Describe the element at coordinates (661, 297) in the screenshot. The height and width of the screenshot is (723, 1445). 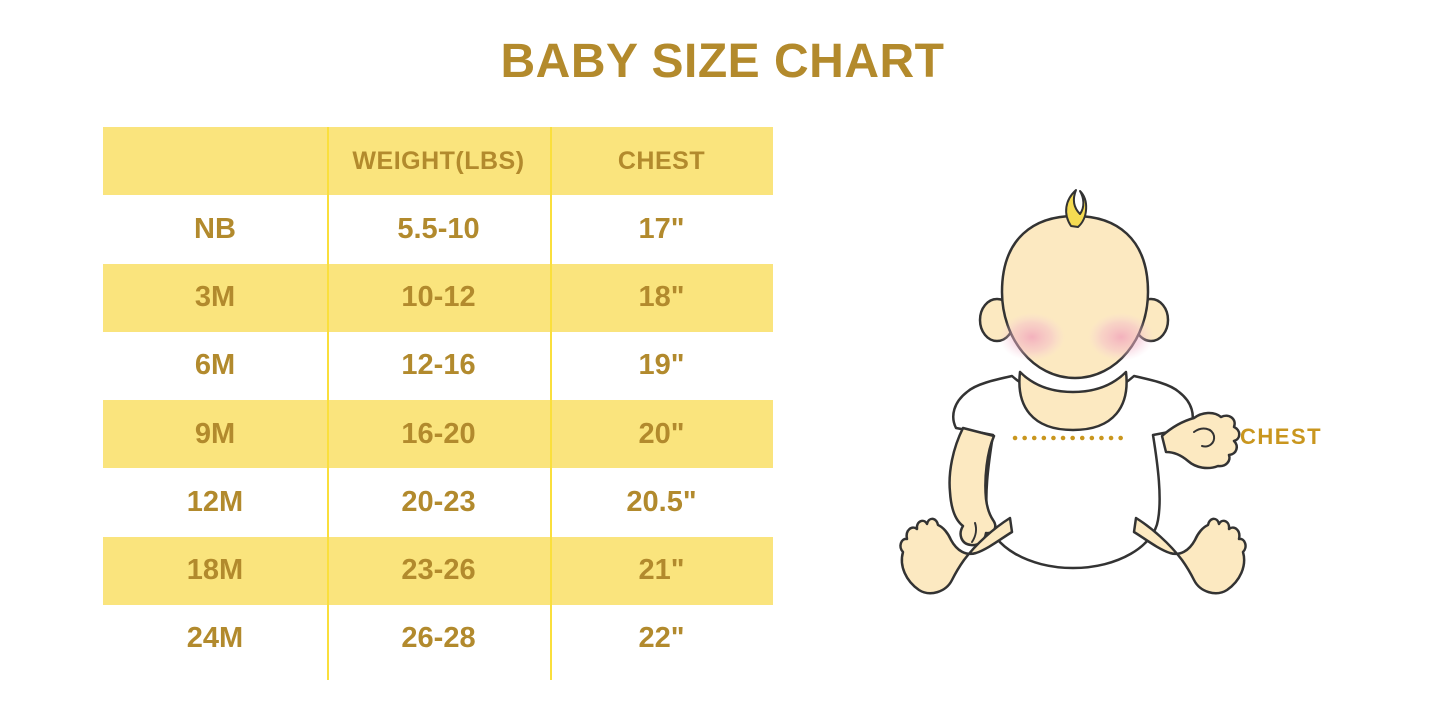
I see `chest-cell: 18"` at that location.